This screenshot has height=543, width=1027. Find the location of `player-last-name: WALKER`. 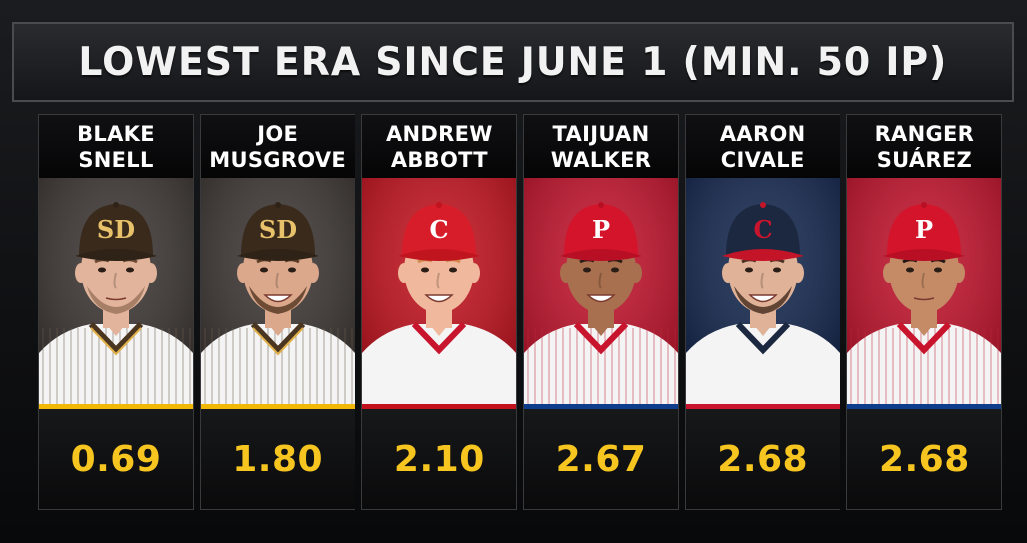

player-last-name: WALKER is located at coordinates (601, 159).